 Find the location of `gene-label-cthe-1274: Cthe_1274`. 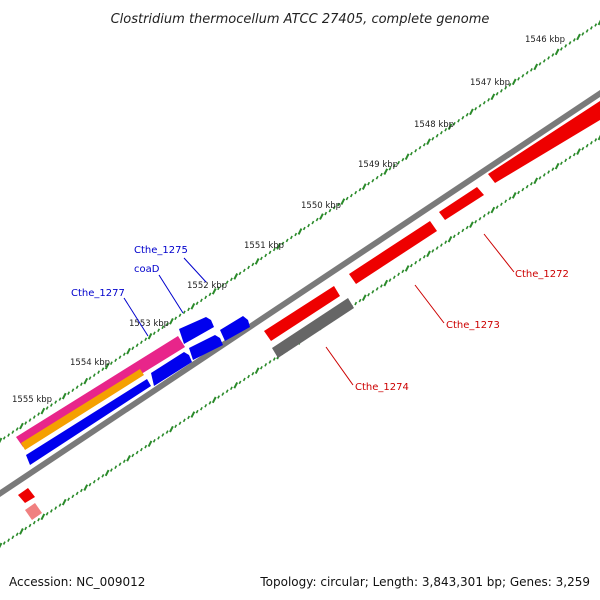

gene-label-cthe-1274: Cthe_1274 is located at coordinates (382, 387).